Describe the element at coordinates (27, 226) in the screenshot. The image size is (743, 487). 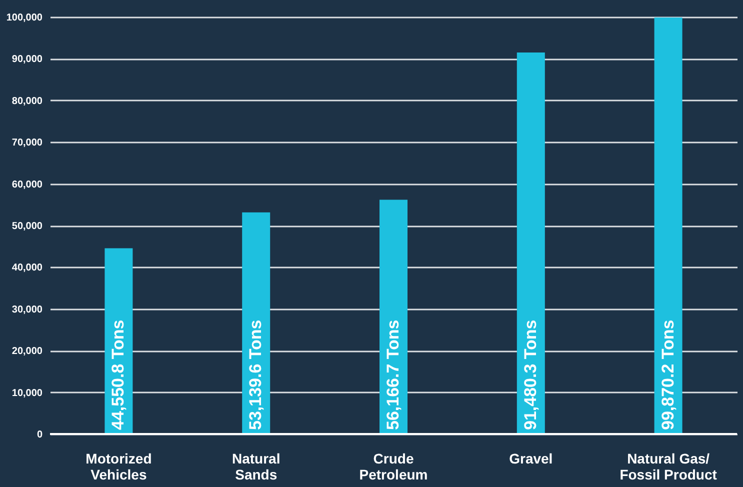
I see `y-tick-label: 50,000` at that location.